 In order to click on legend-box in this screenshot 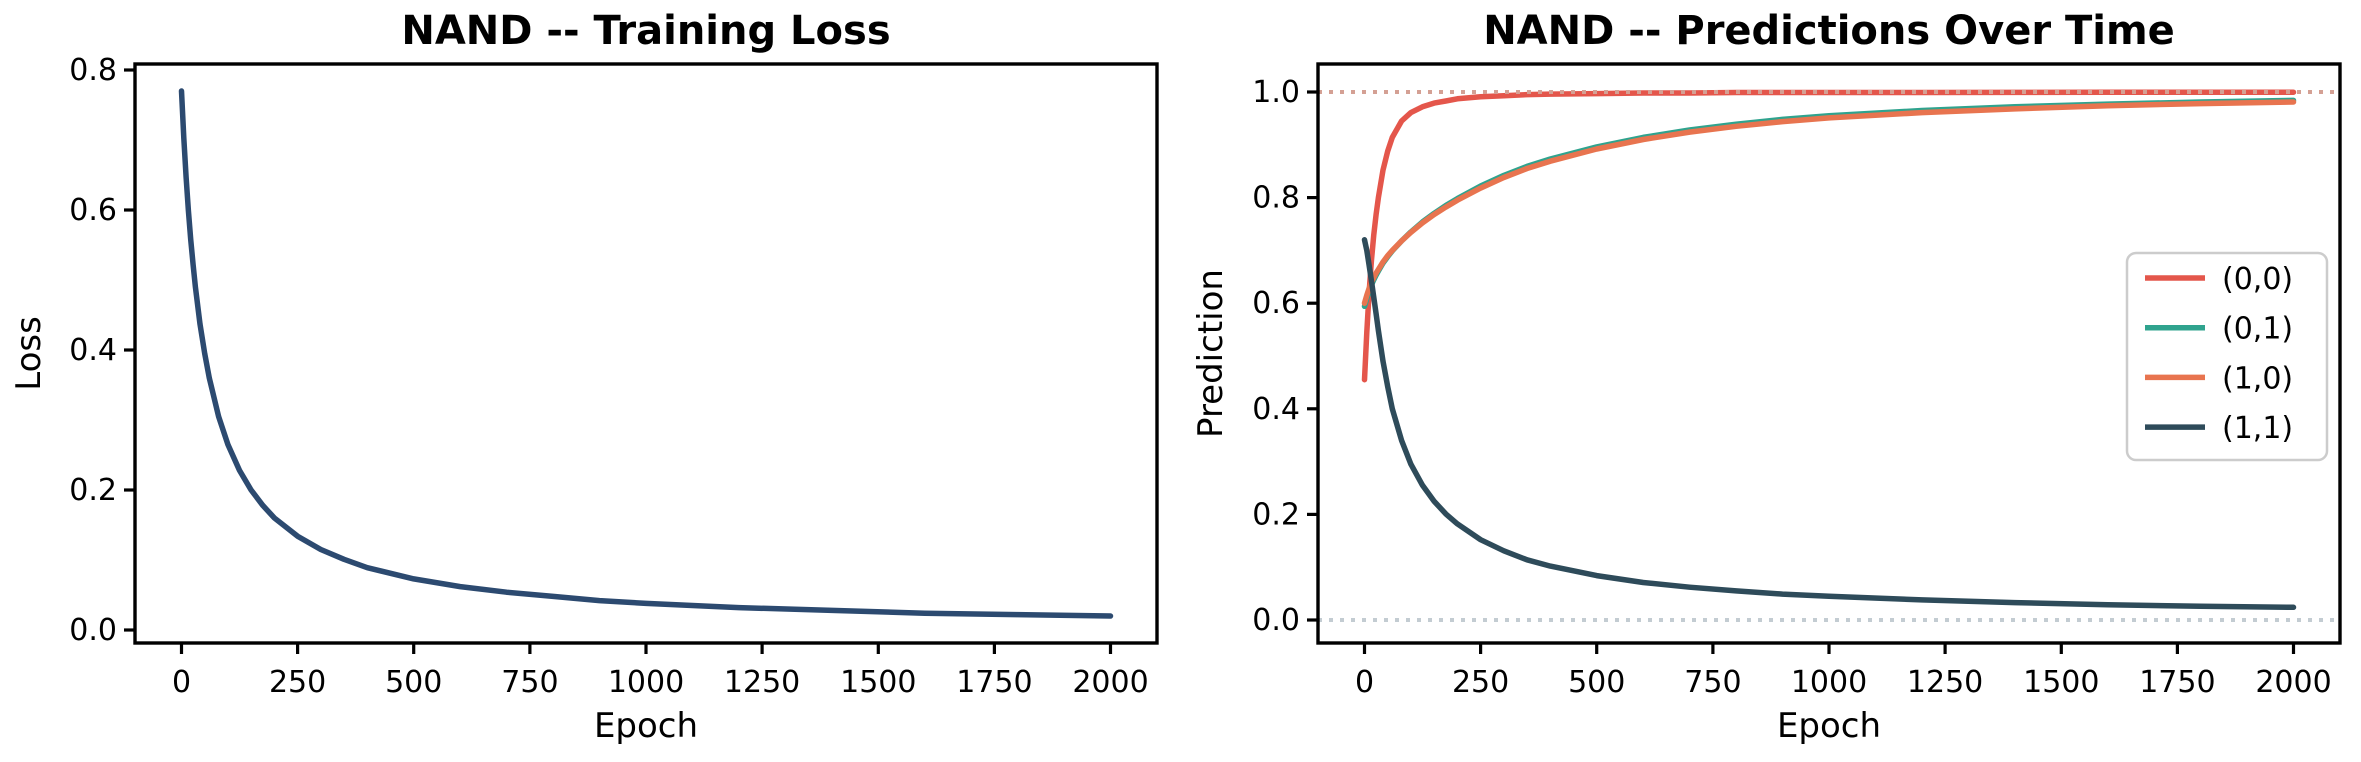, I will do `click(2227, 356)`.